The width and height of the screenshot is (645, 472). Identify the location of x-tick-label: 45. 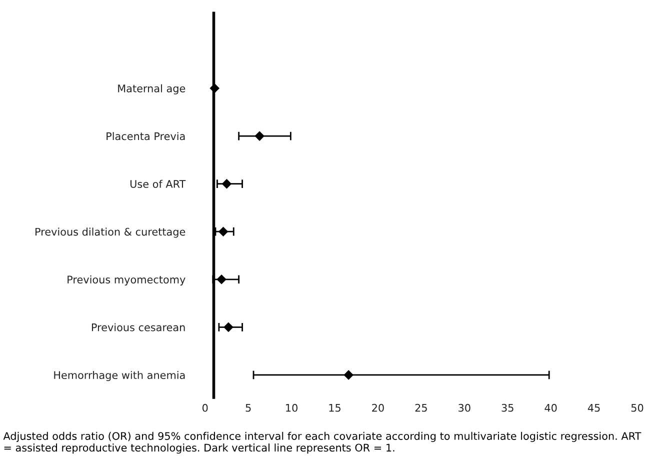
(594, 408).